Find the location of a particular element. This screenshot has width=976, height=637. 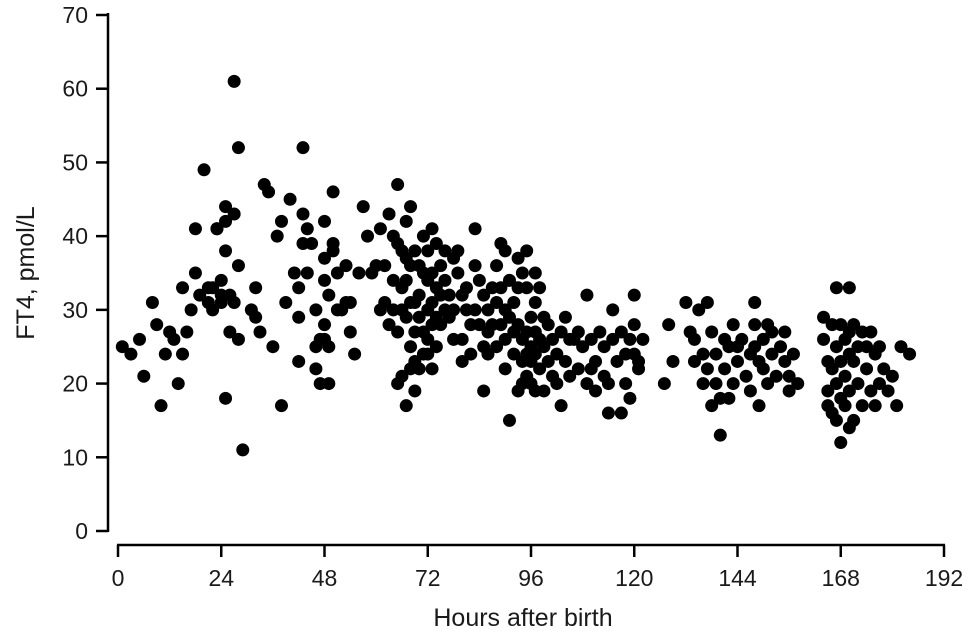

y-axis-ticks: 0 10 20 30 40 50 60 70 is located at coordinates (85, 273).